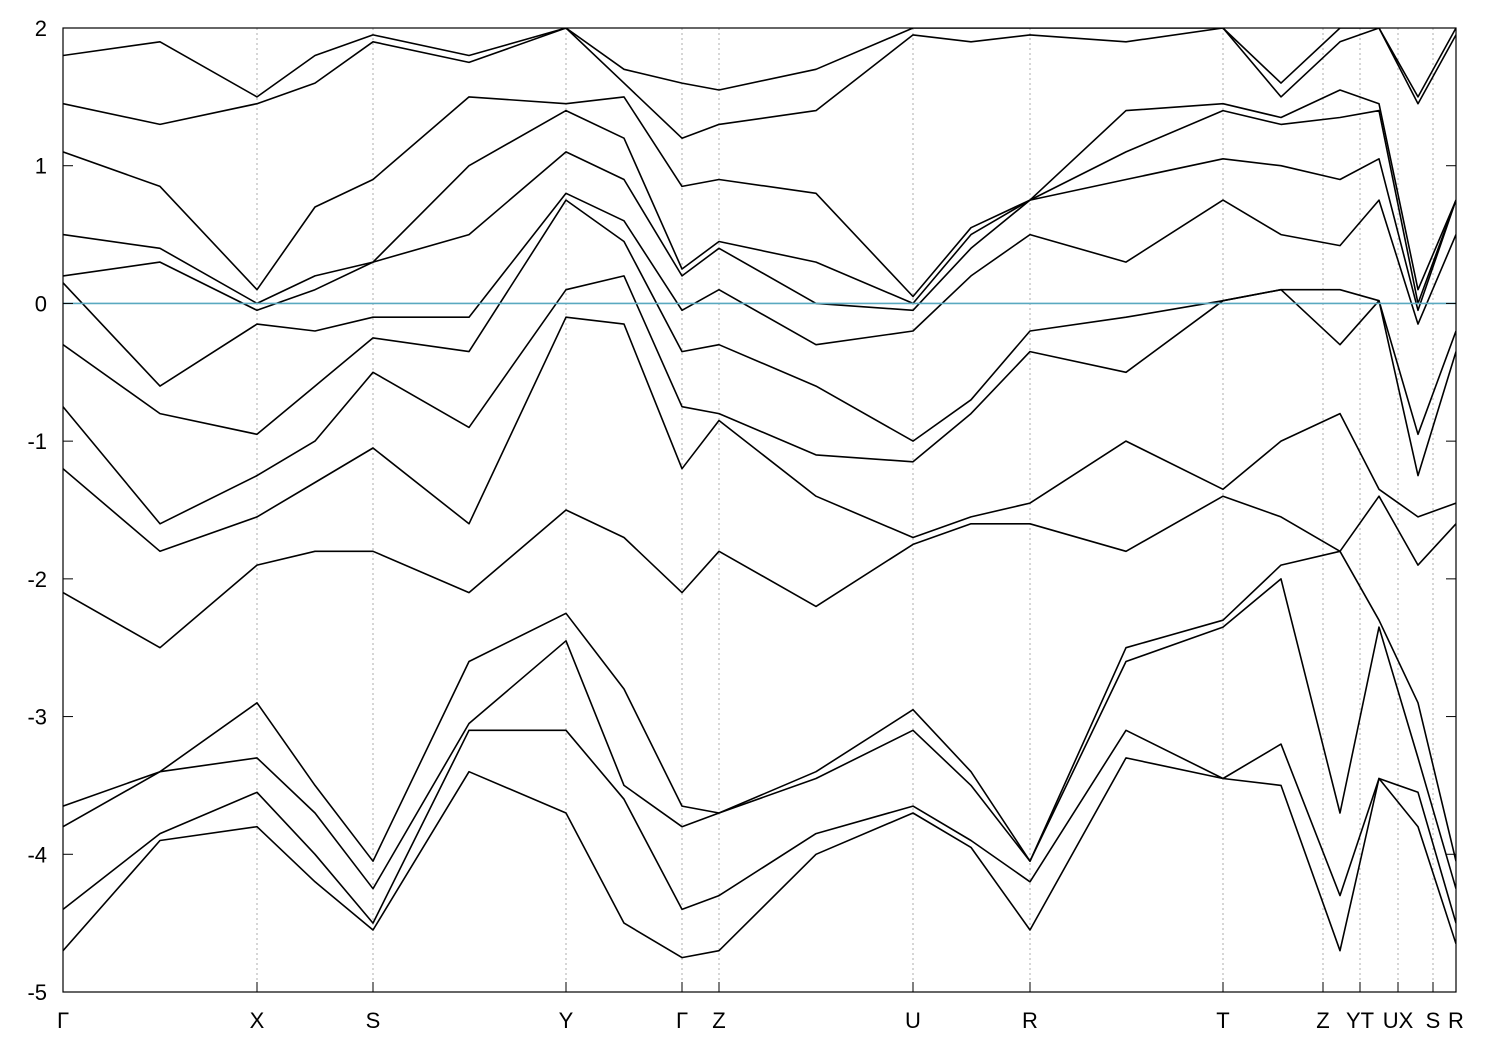 Image resolution: width=1500 pixels, height=1055 pixels. I want to click on x-tick-label: X, so click(257, 1020).